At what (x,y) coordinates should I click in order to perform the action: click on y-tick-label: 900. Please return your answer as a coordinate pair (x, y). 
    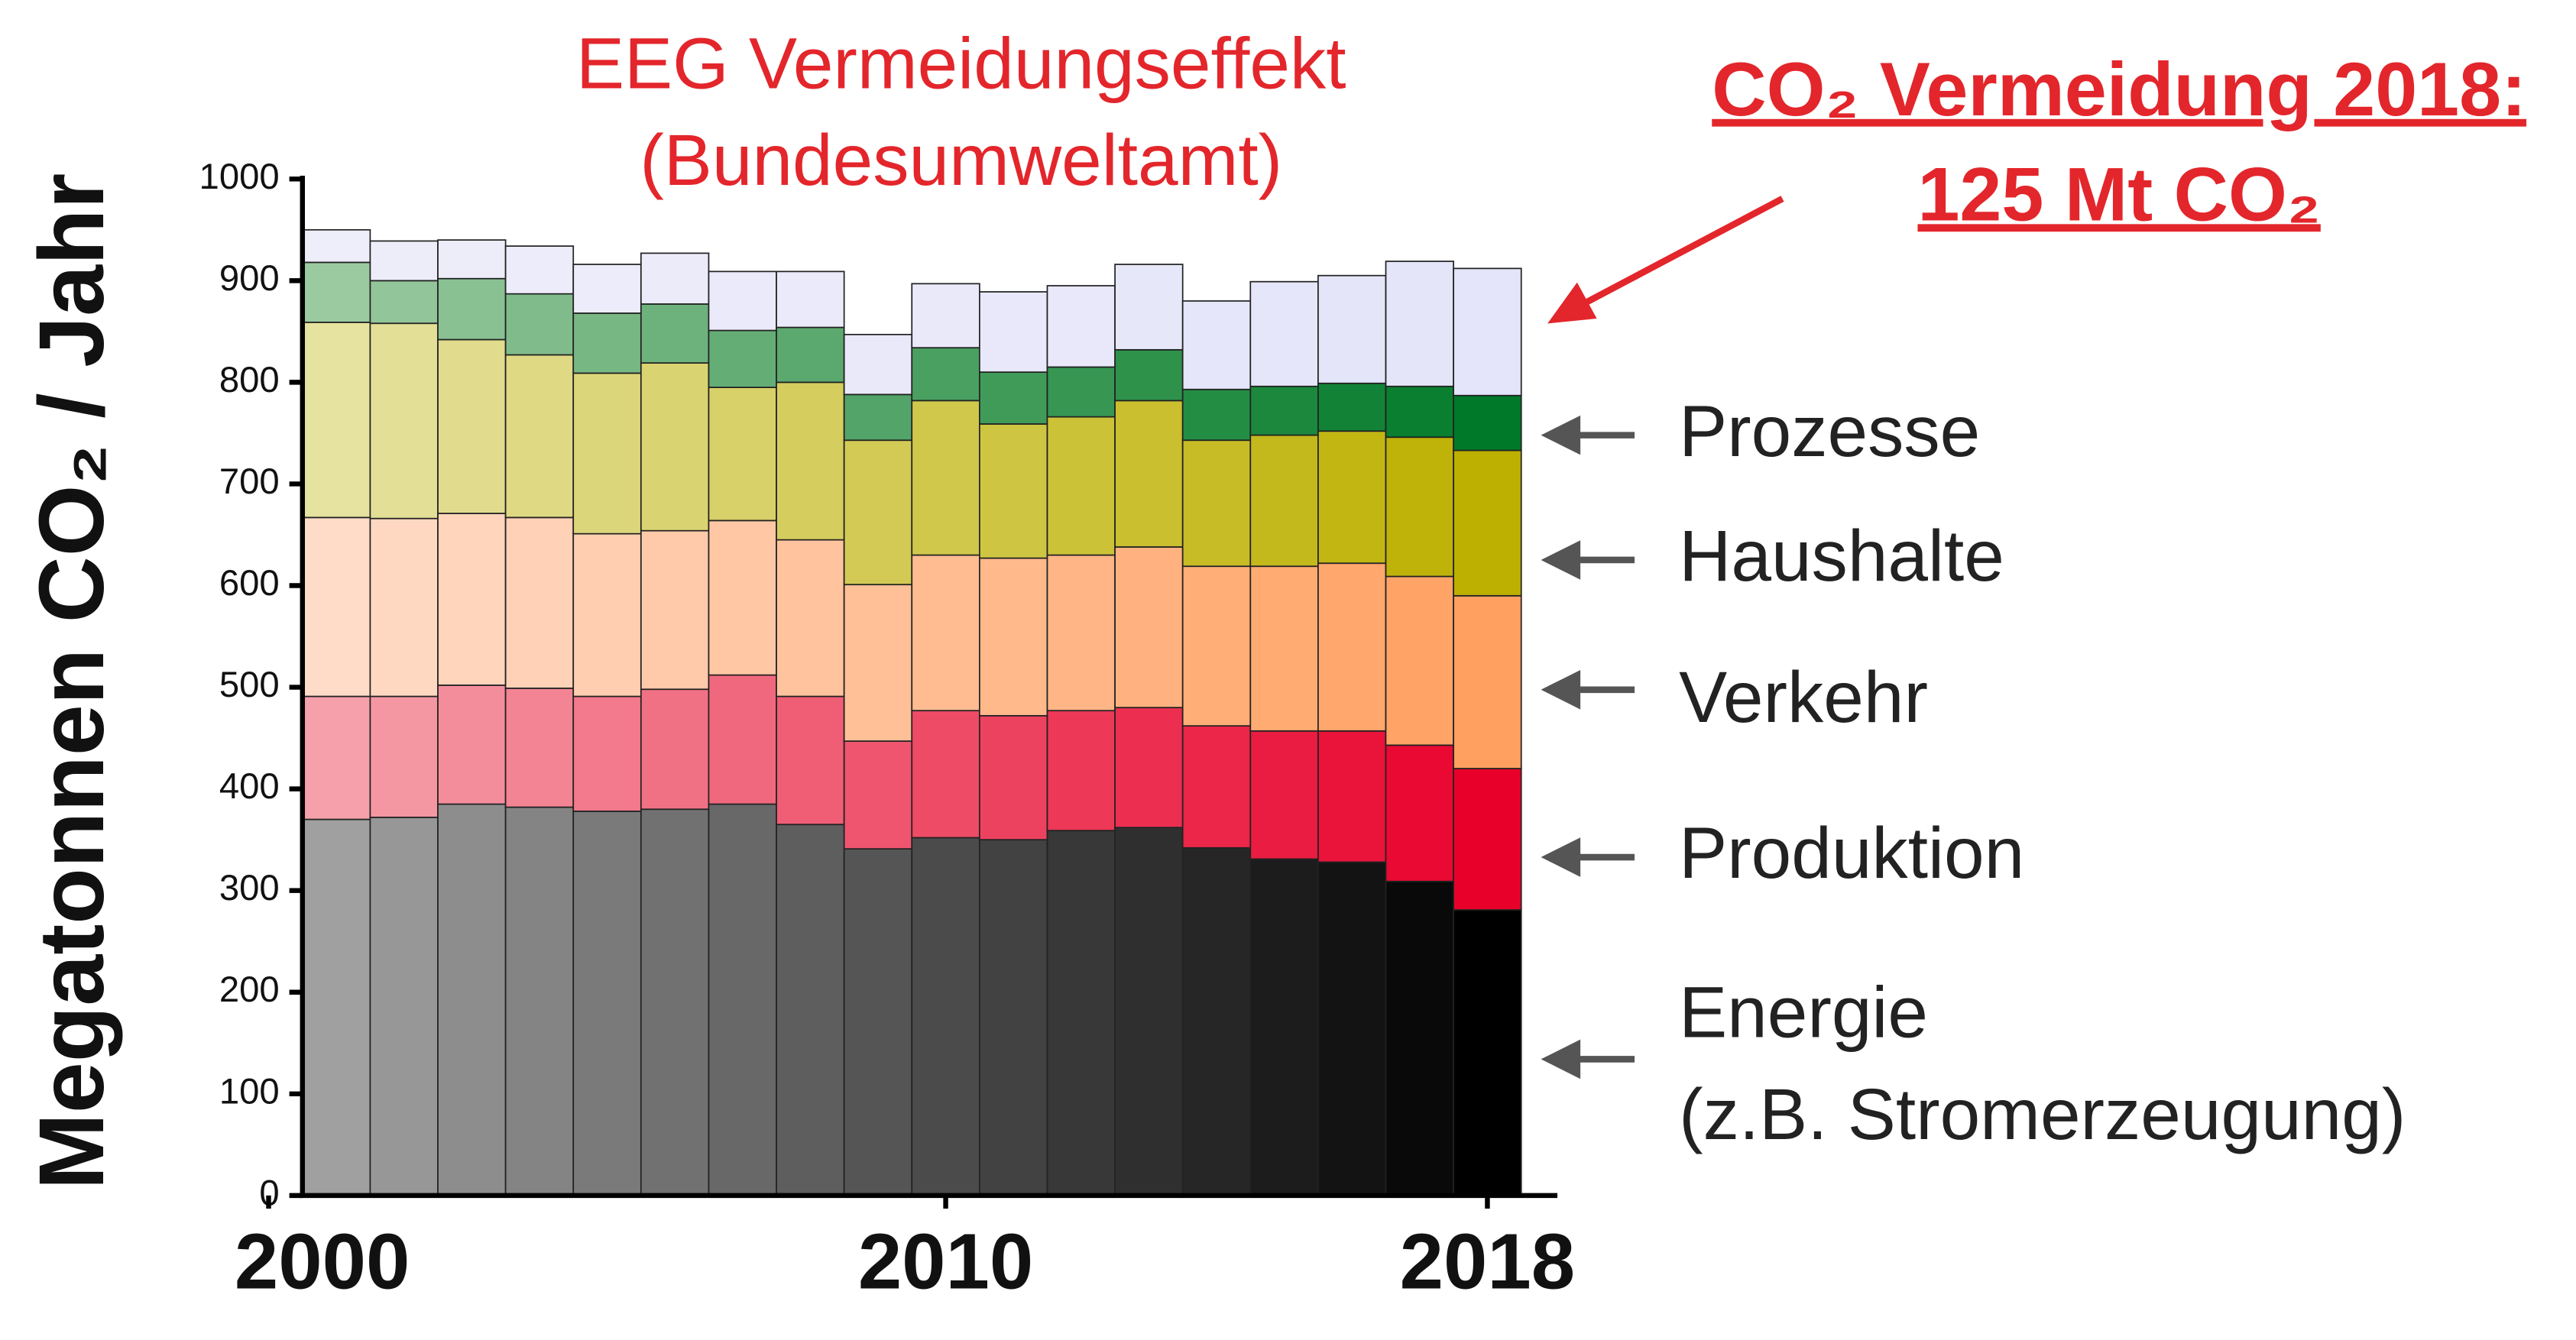
    Looking at the image, I should click on (250, 278).